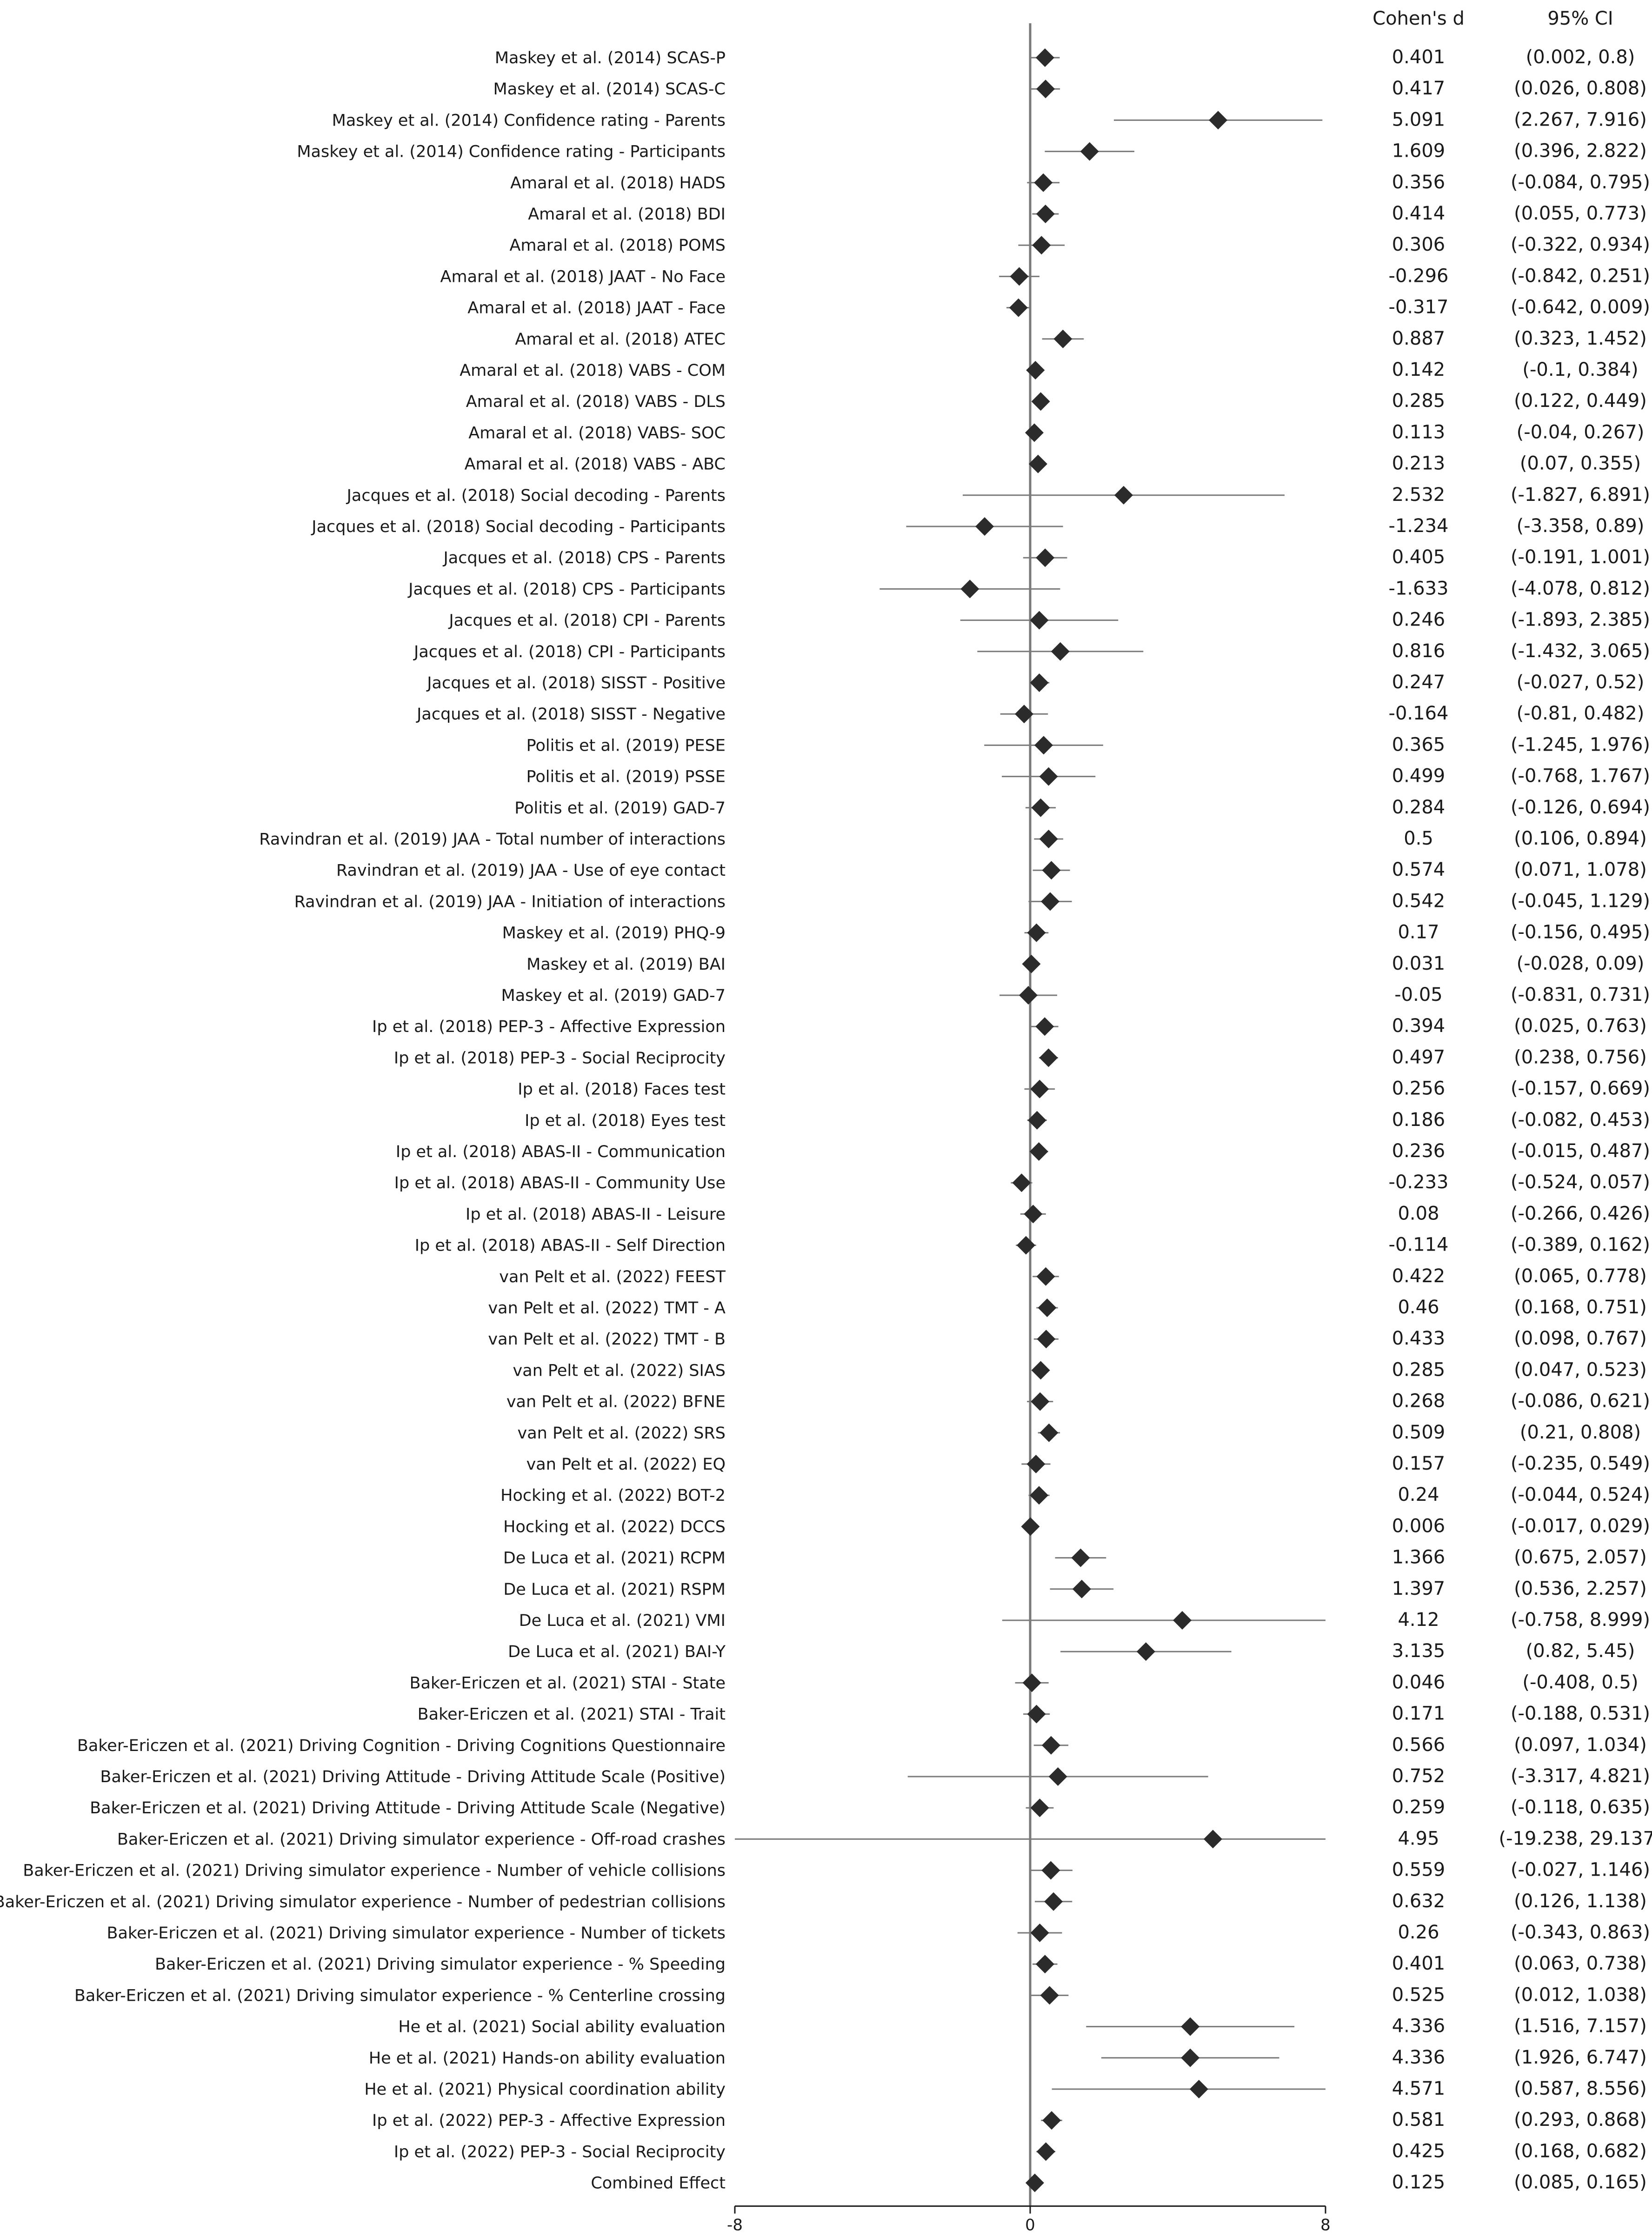 Image resolution: width=1652 pixels, height=2237 pixels. I want to click on study-label: Combined Effect, so click(658, 2183).